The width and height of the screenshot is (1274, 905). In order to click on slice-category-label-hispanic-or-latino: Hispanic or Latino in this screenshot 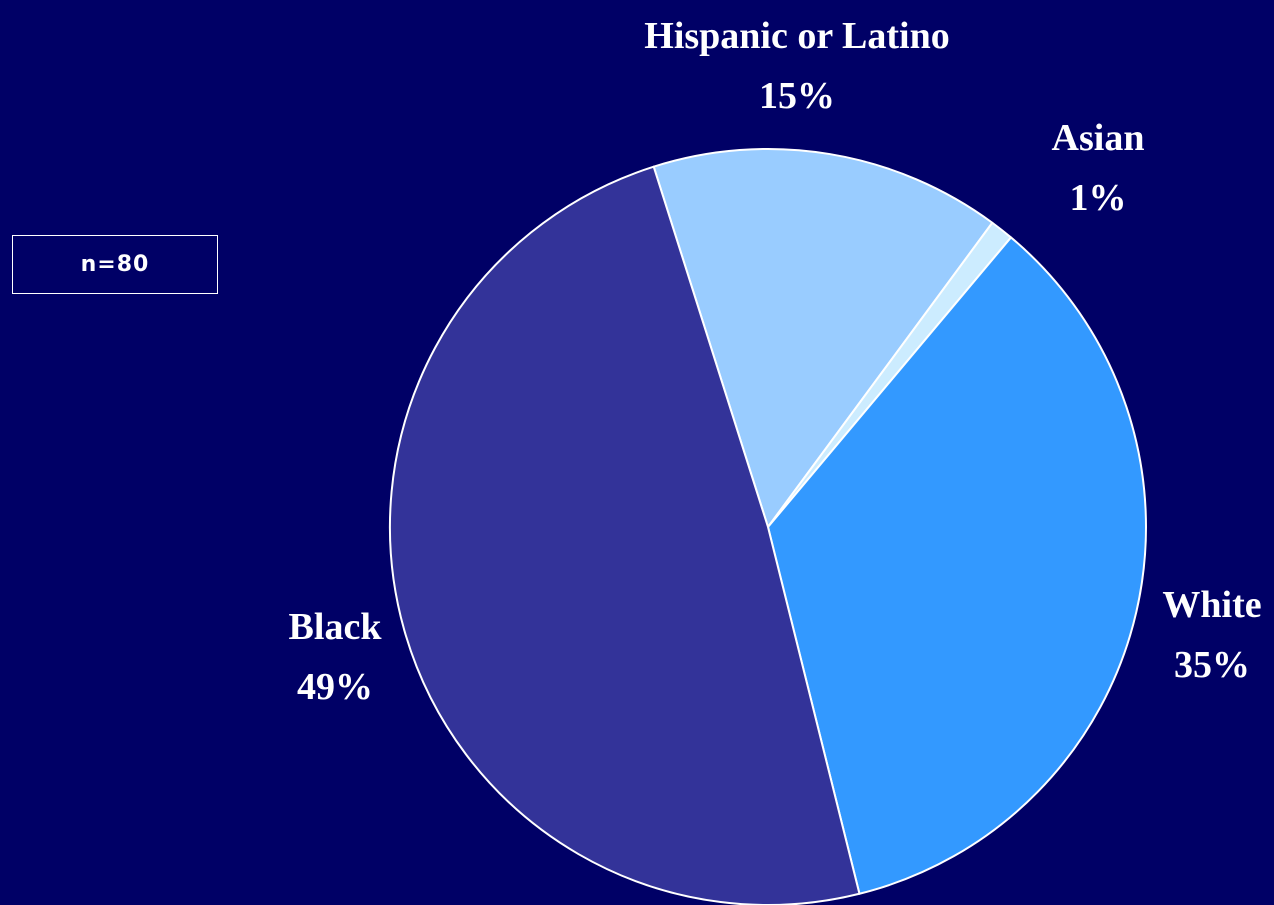, I will do `click(796, 36)`.